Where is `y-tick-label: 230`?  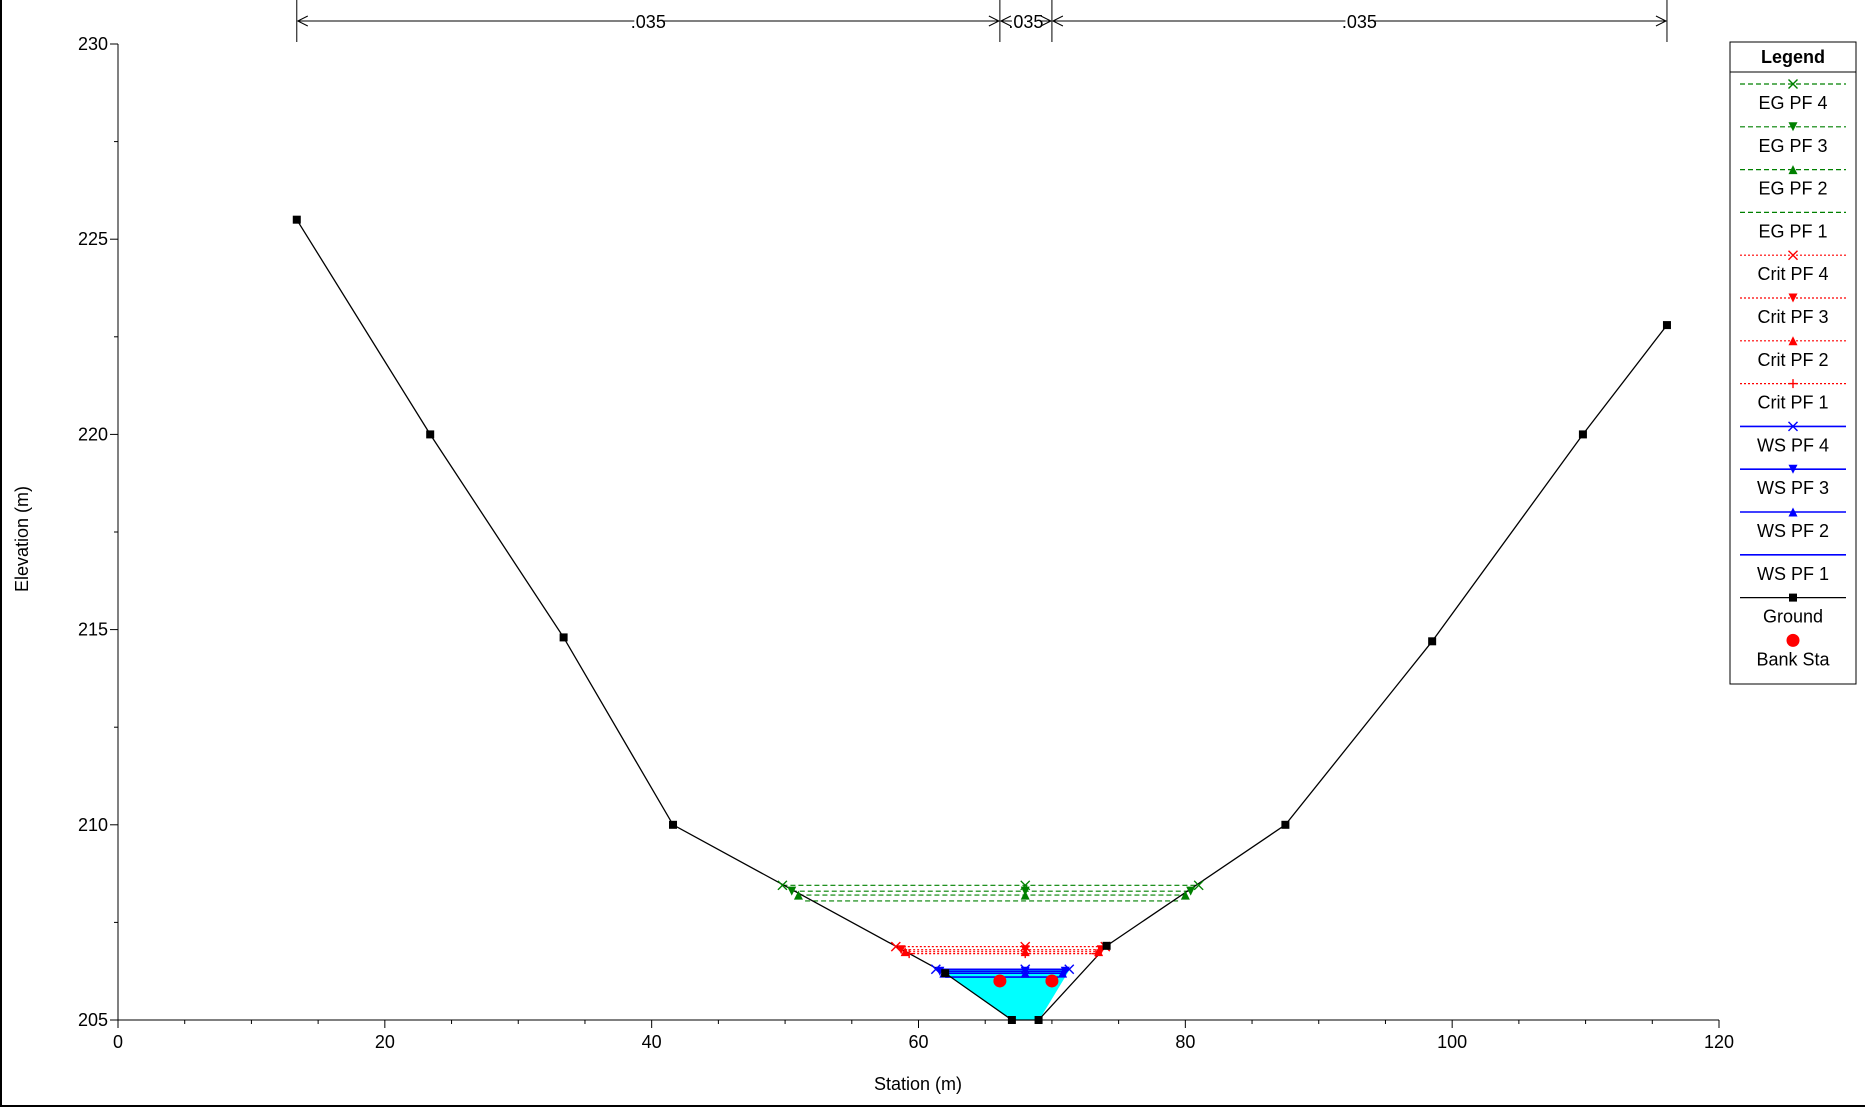
y-tick-label: 230 is located at coordinates (93, 44).